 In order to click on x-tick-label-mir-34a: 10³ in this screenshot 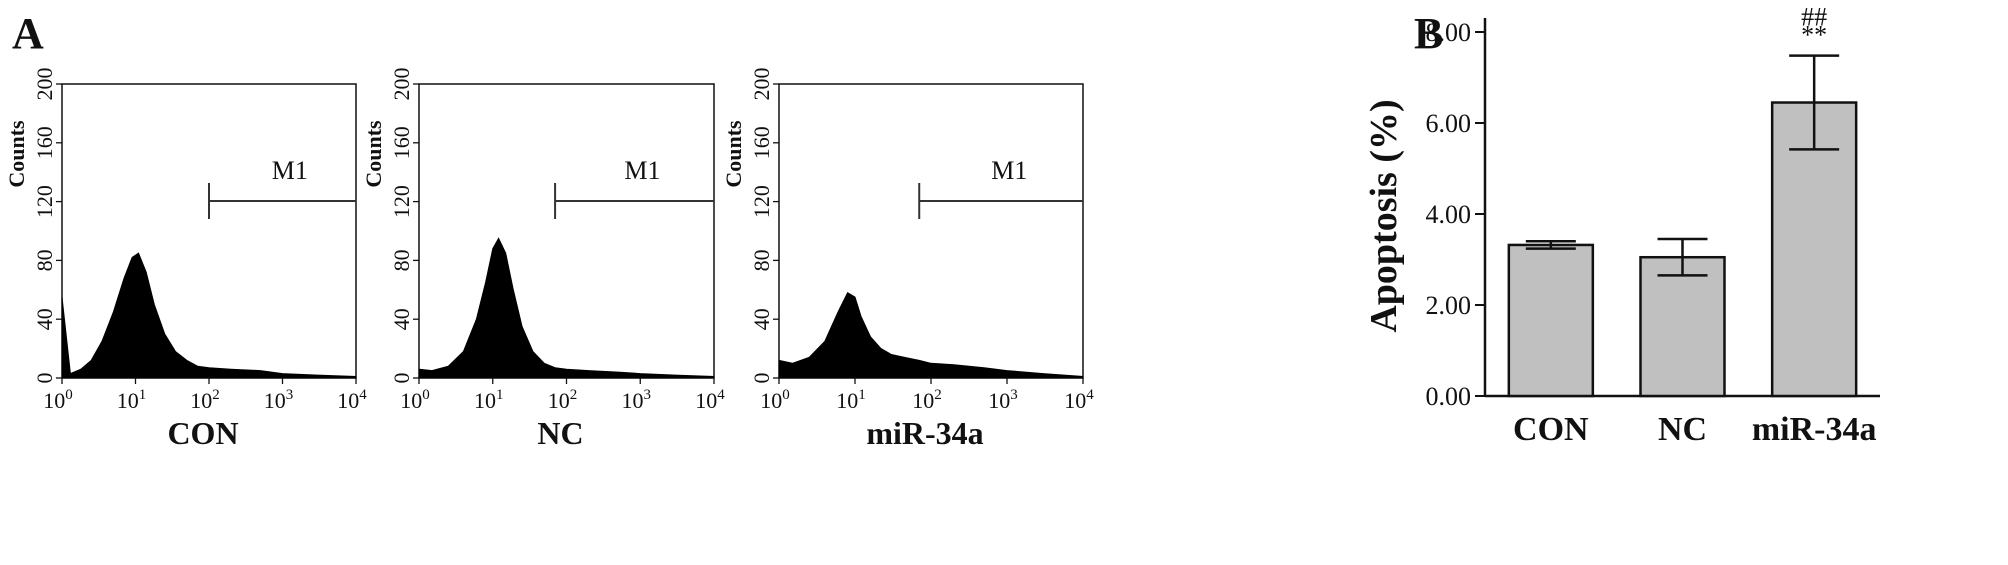, I will do `click(1003, 400)`.